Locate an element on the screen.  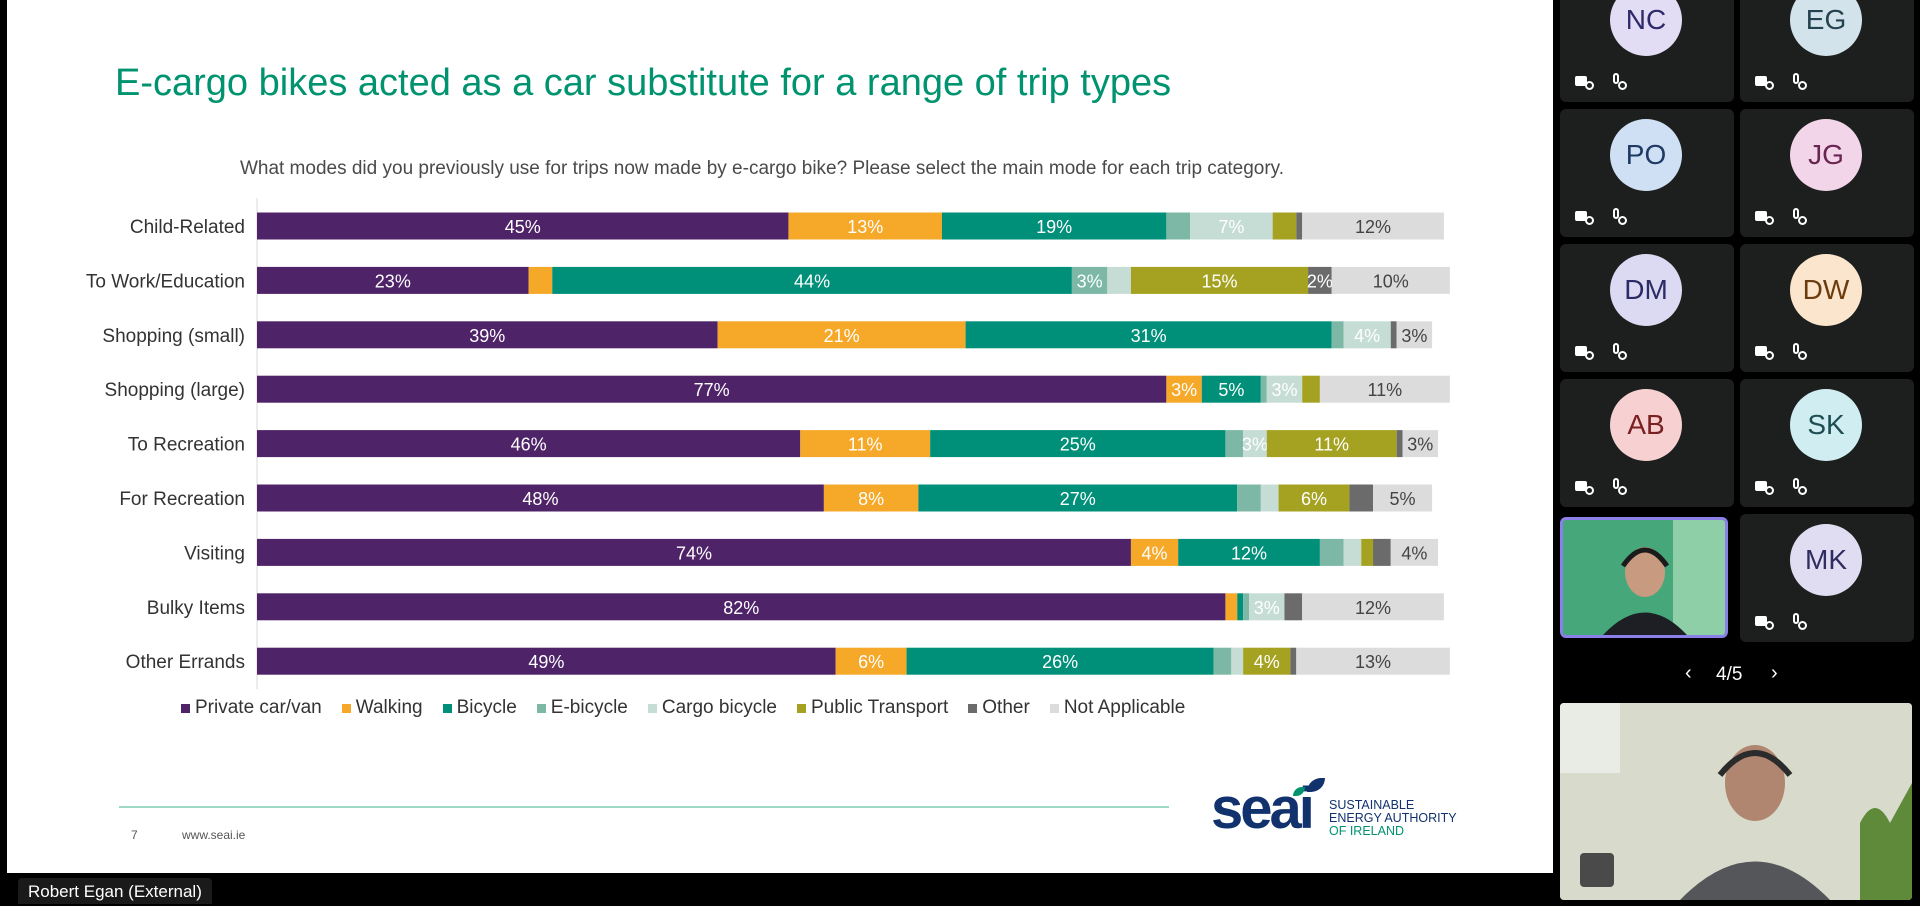
footer-url: www.seai.ie is located at coordinates (214, 835).